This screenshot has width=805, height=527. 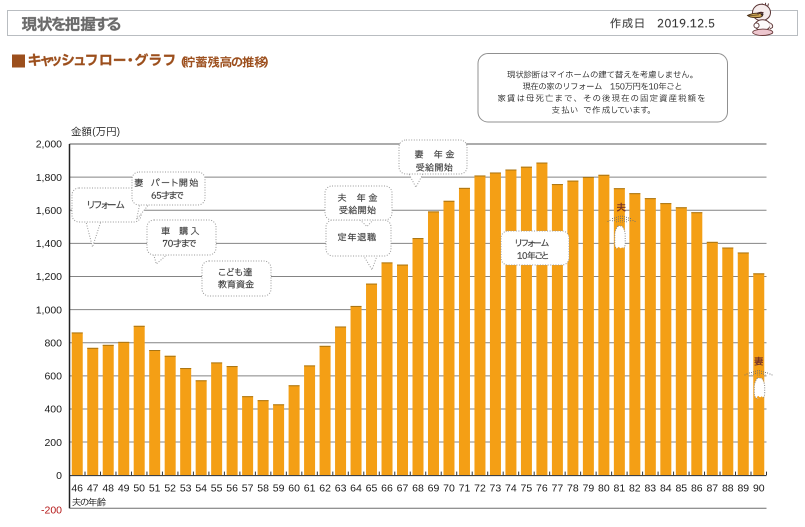 I want to click on svg-text: 600, so click(x=53, y=377).